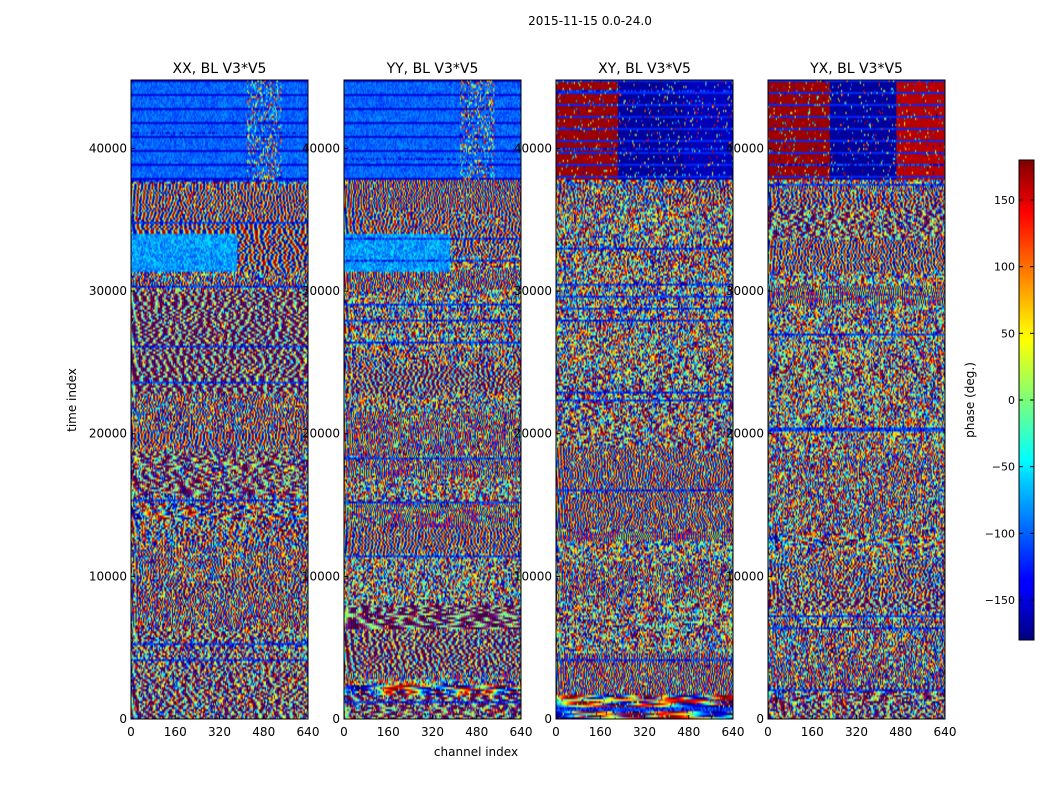 The image size is (1050, 800). What do you see at coordinates (1008, 333) in the screenshot?
I see `colorbar-tick-label: 50` at bounding box center [1008, 333].